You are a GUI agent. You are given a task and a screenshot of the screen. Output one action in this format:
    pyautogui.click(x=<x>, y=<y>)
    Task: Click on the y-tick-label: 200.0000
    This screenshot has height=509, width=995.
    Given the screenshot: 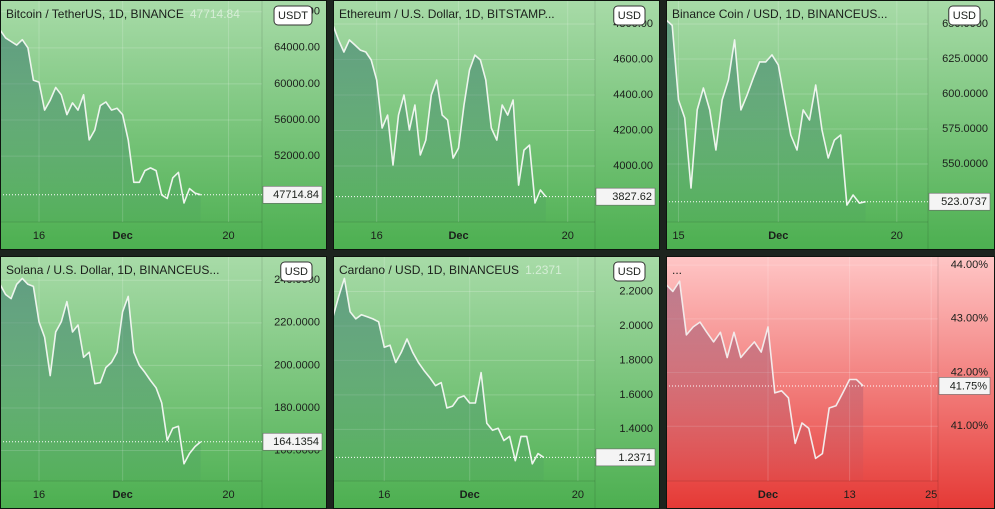 What is the action you would take?
    pyautogui.click(x=297, y=365)
    